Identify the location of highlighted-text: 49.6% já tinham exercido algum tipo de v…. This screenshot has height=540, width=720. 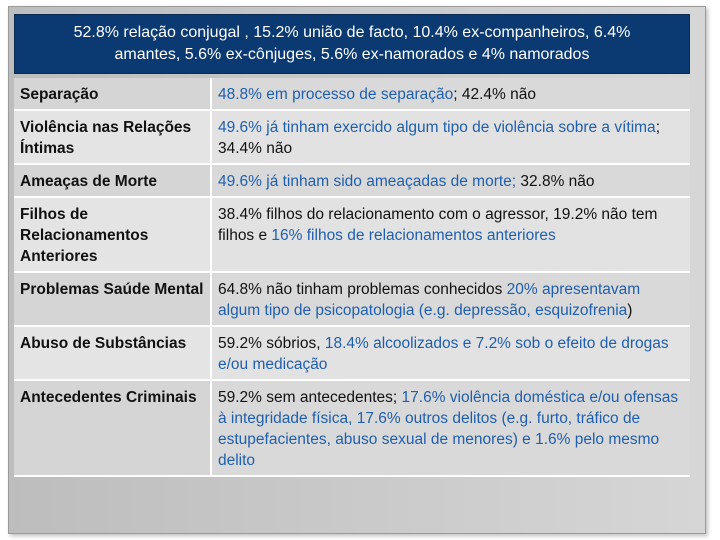
(437, 127).